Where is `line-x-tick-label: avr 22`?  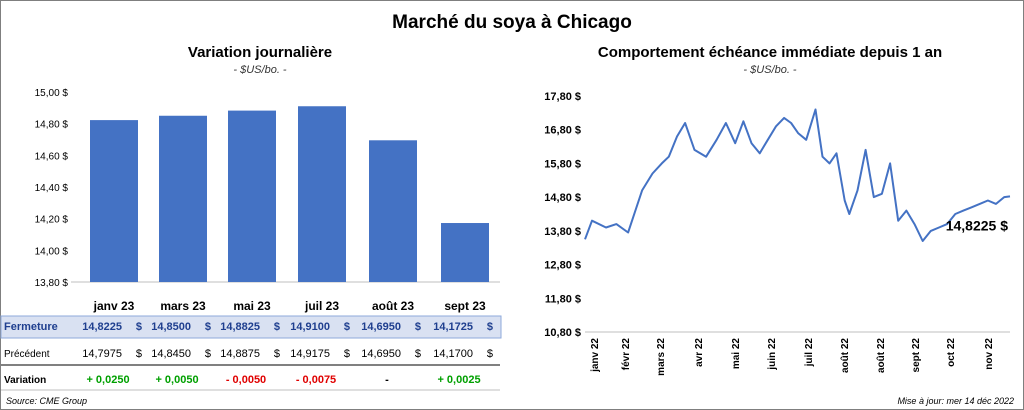
line-x-tick-label: avr 22 is located at coordinates (699, 352).